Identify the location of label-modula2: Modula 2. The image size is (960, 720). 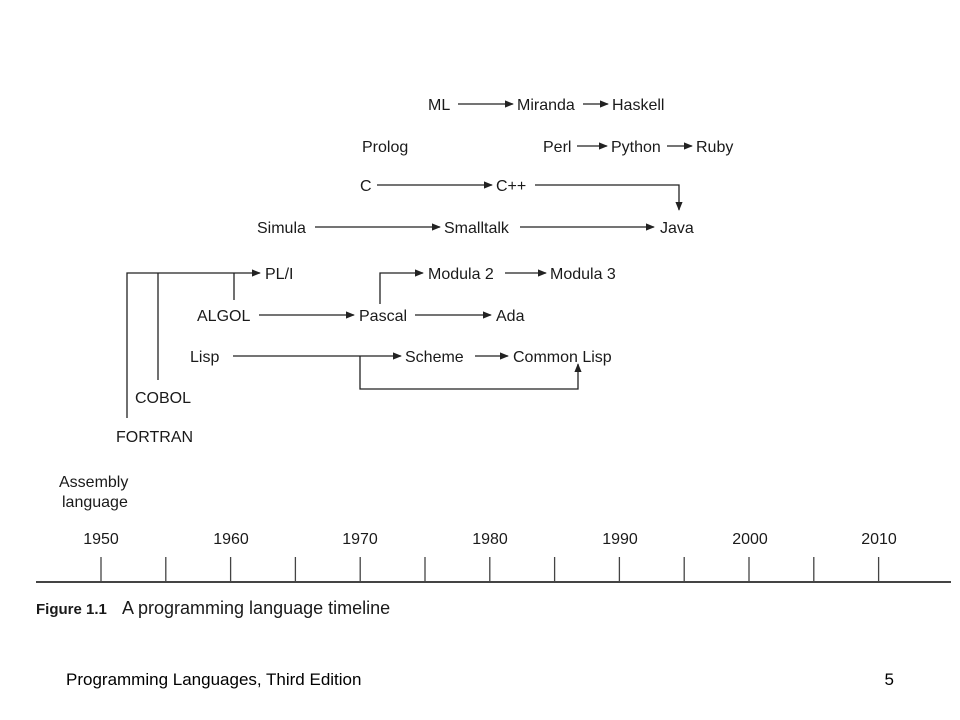
(461, 274).